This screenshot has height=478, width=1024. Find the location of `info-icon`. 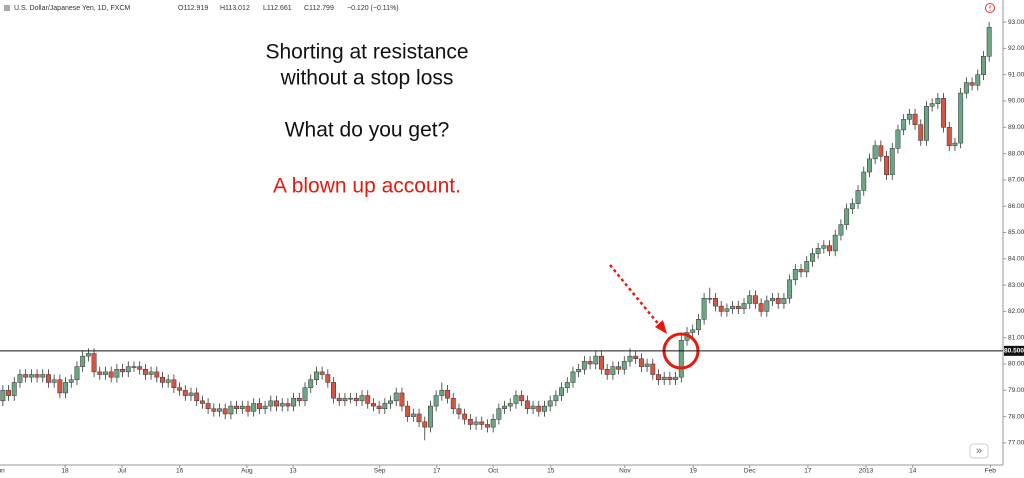

info-icon is located at coordinates (990, 8).